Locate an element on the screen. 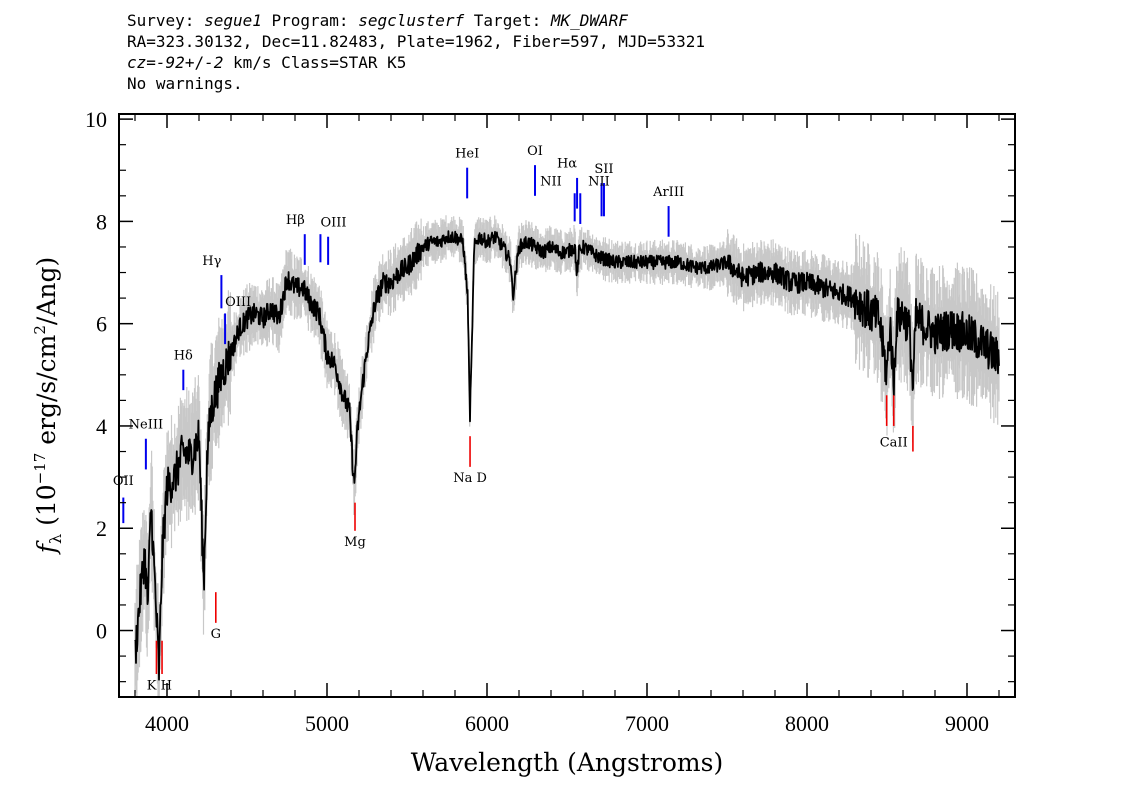 This screenshot has width=1134, height=810. x-tick-label: 4000 is located at coordinates (167, 723).